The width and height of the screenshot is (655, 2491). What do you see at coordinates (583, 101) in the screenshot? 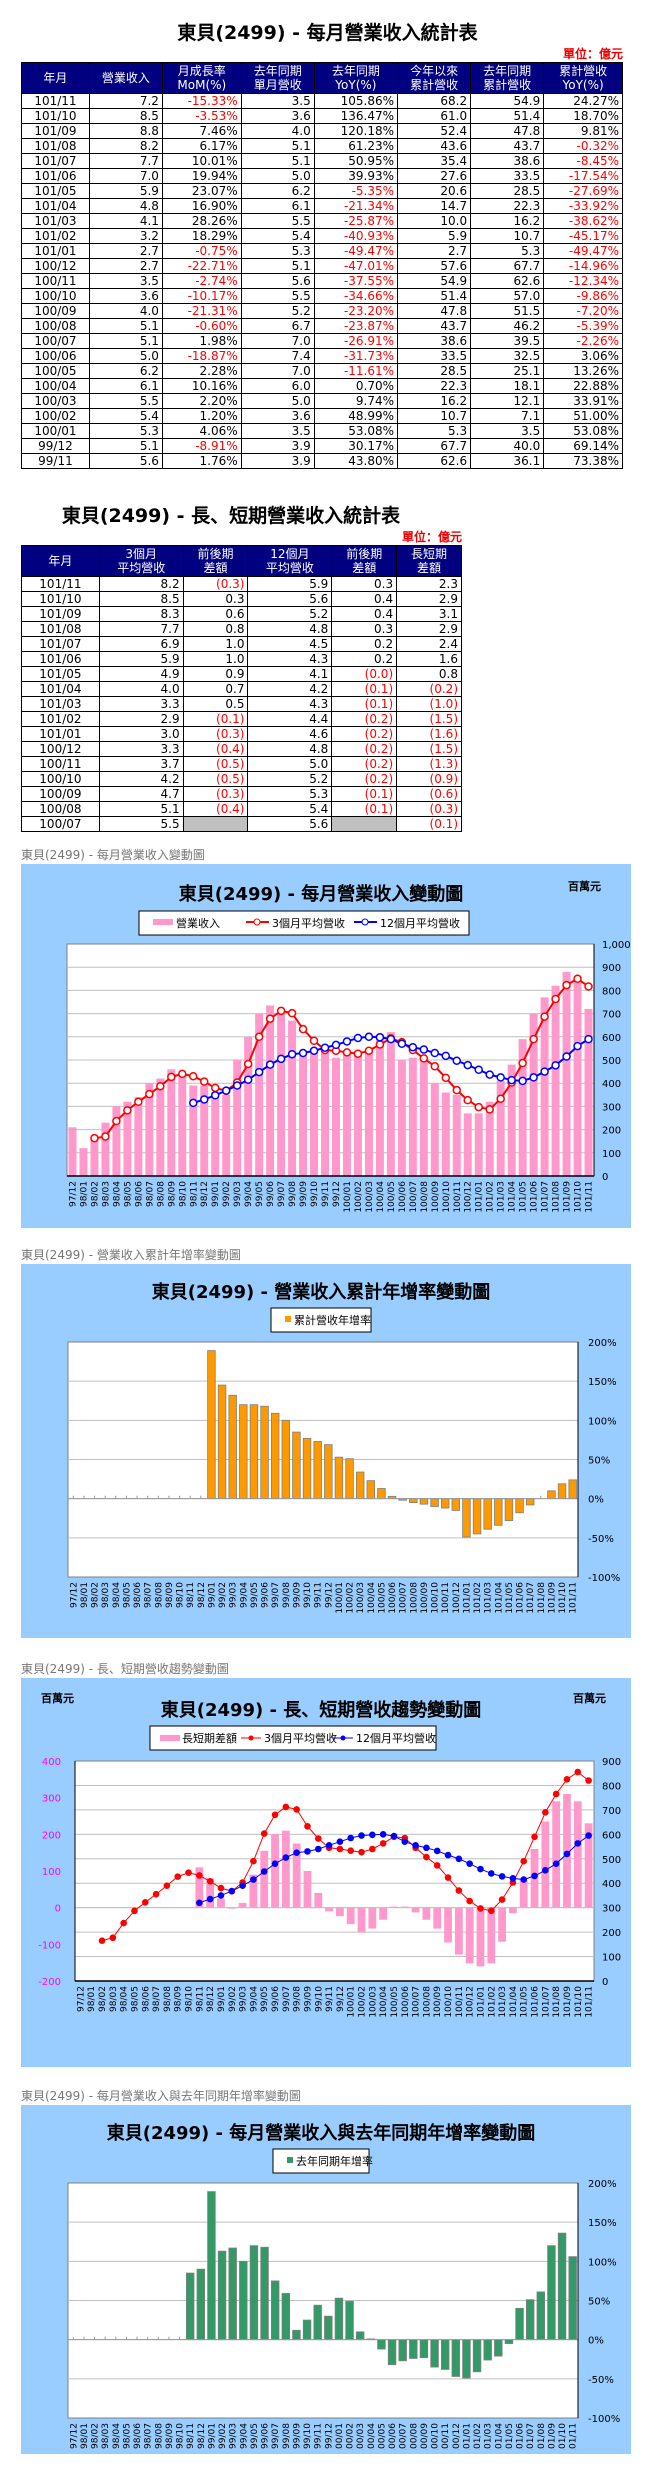
I see `cell-value: 24.27%` at bounding box center [583, 101].